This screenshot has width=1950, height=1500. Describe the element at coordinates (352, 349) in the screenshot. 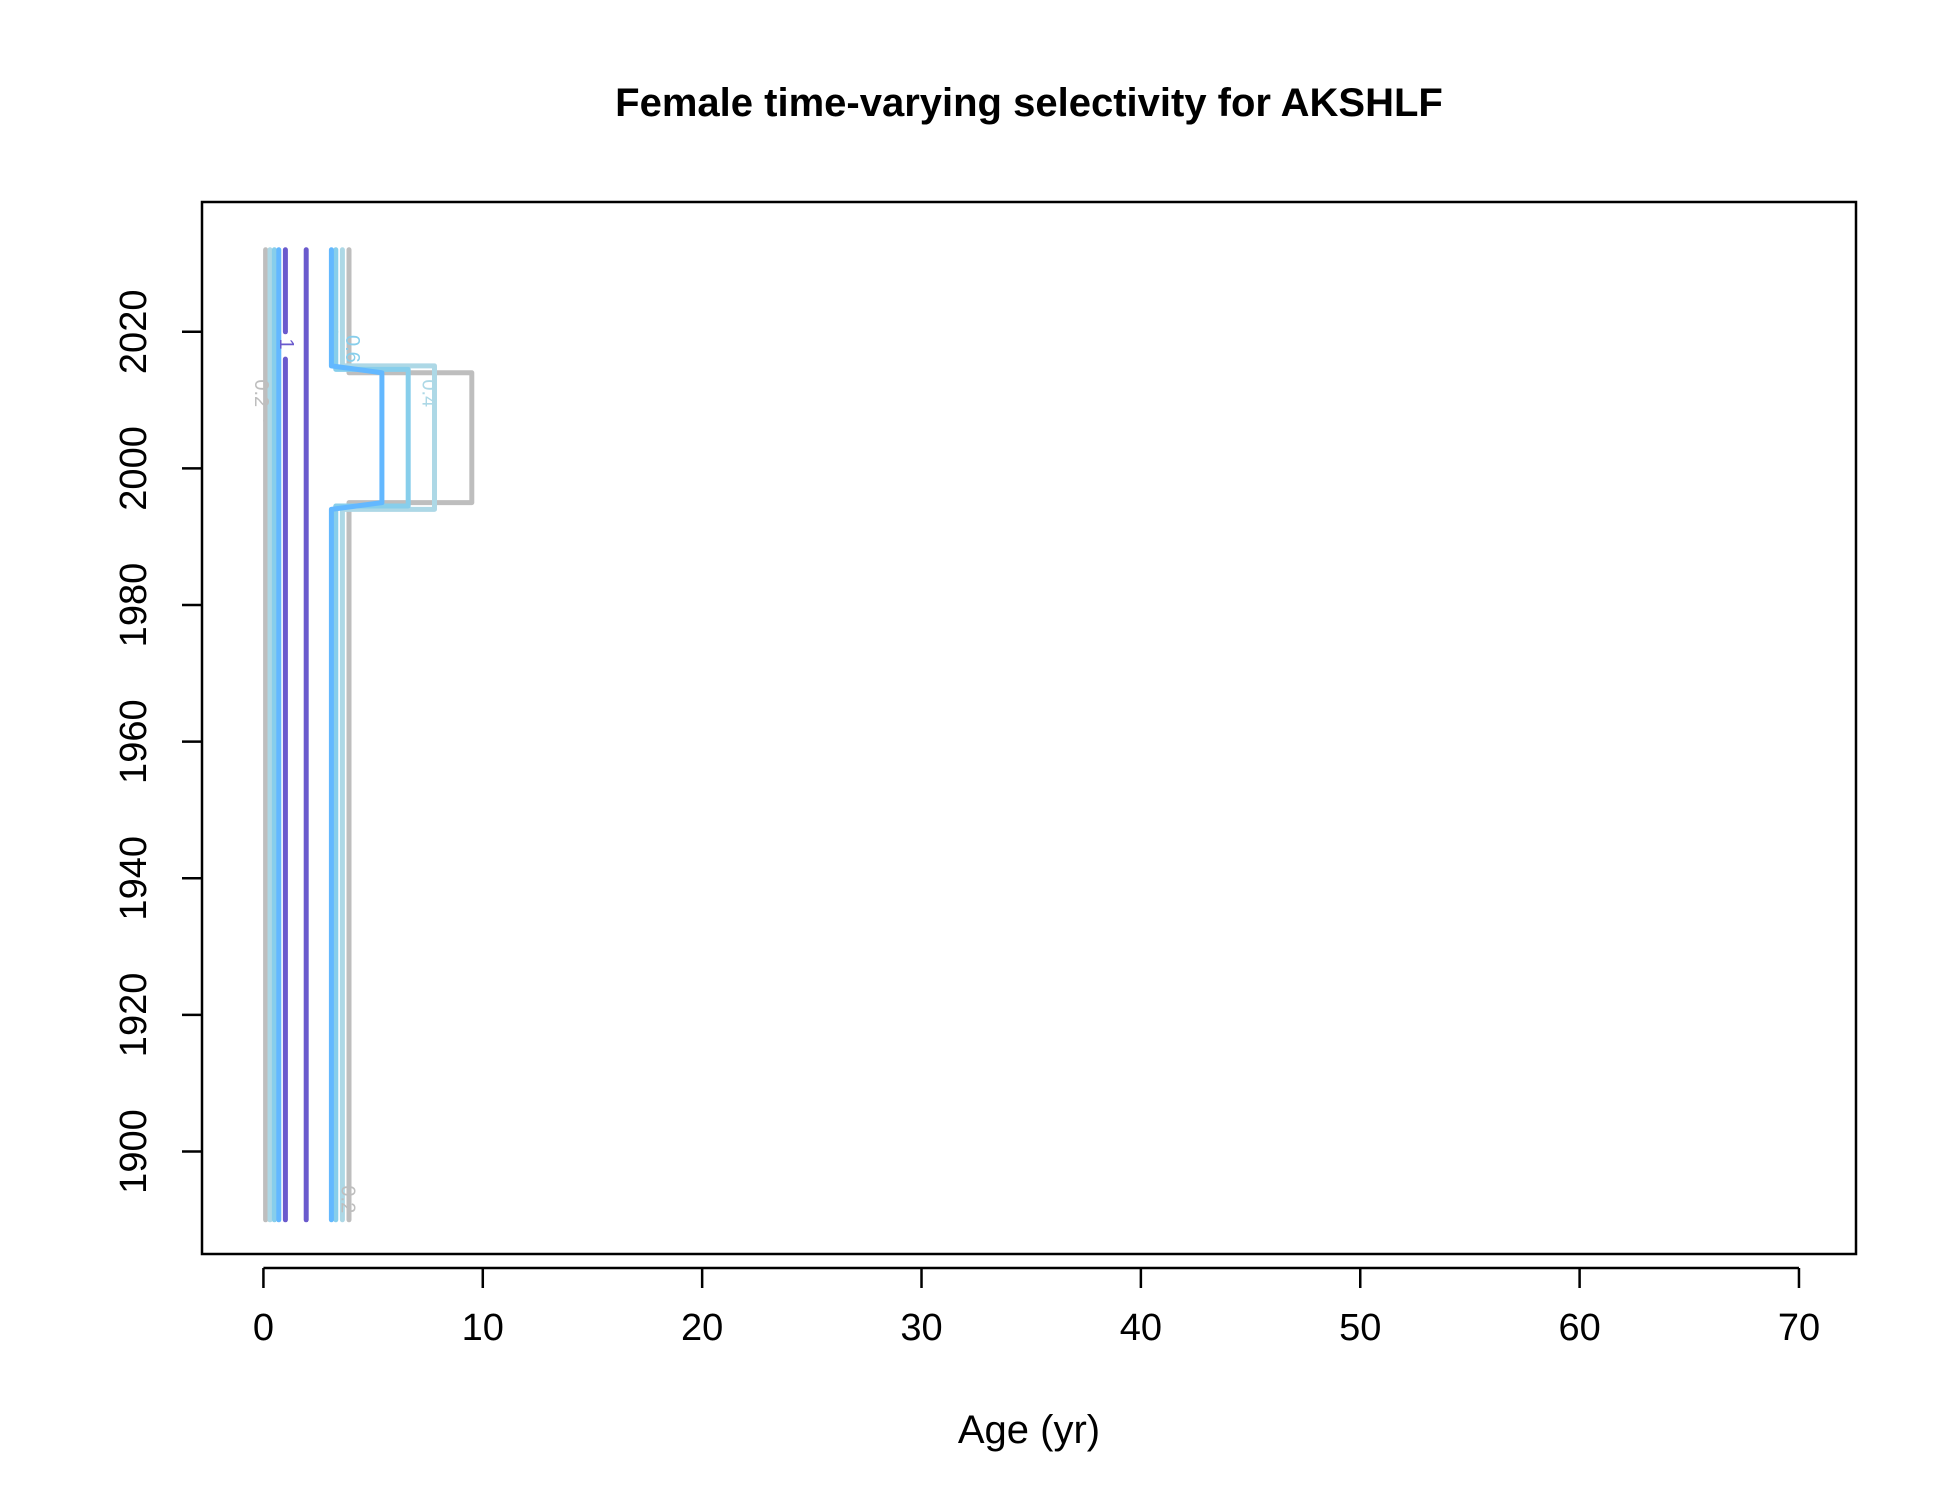

I see `contour-label: 0.6` at that location.